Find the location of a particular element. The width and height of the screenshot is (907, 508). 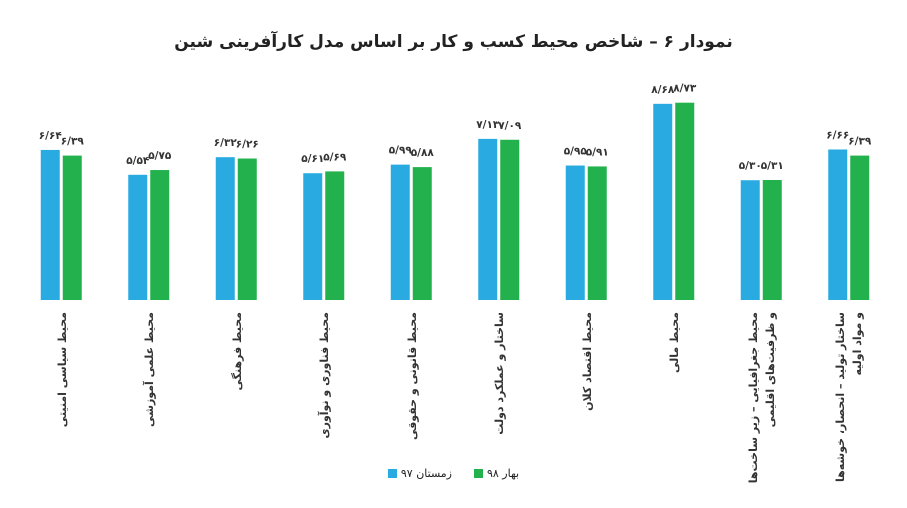

x-tick-label-box: محیط فرهنگی is located at coordinates (237, 402).